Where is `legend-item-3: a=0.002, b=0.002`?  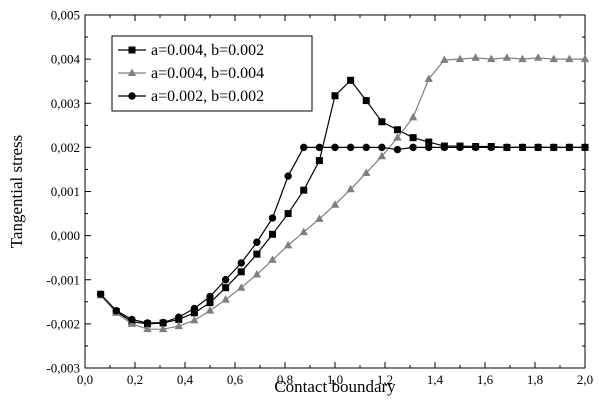 legend-item-3: a=0.002, b=0.002 is located at coordinates (191, 96).